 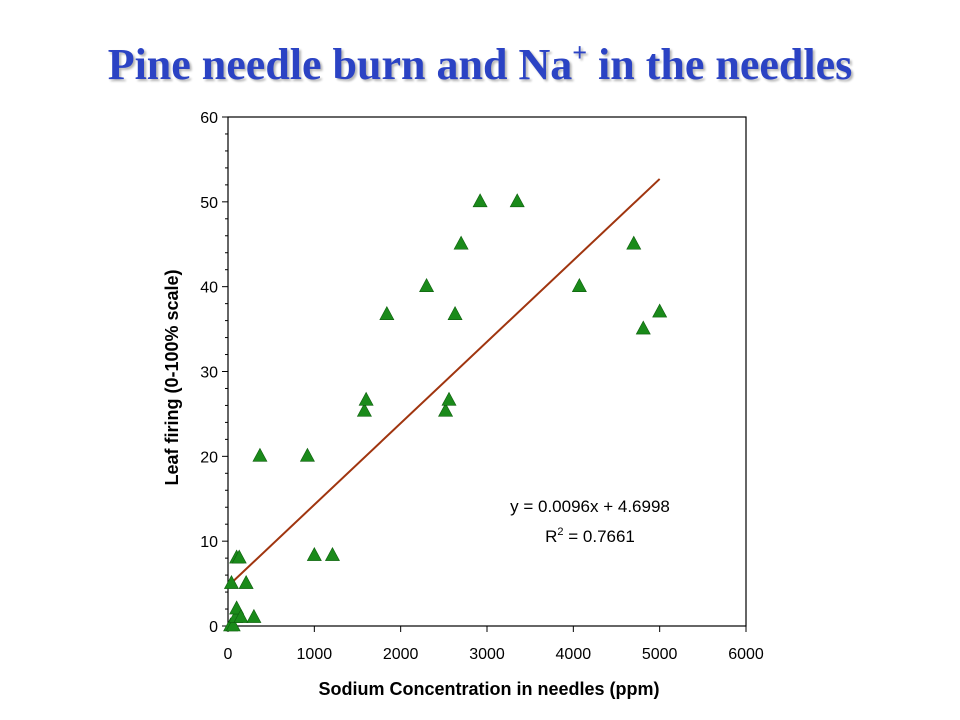 I want to click on r2-superscript: 2, so click(x=560, y=532).